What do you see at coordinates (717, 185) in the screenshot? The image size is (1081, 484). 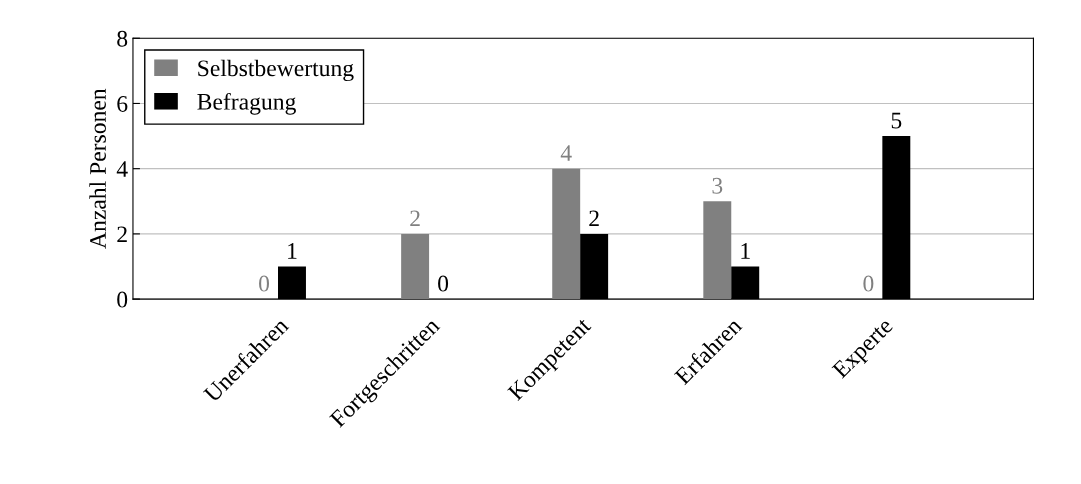 I see `data-label: 3` at bounding box center [717, 185].